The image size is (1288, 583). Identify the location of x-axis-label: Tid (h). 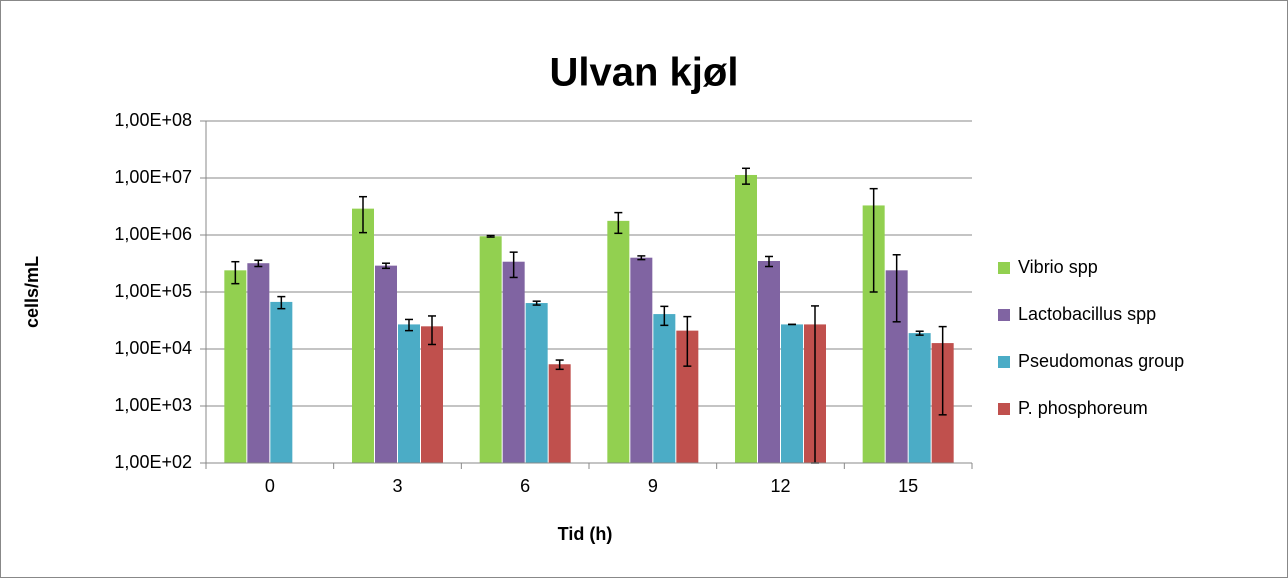
(585, 534).